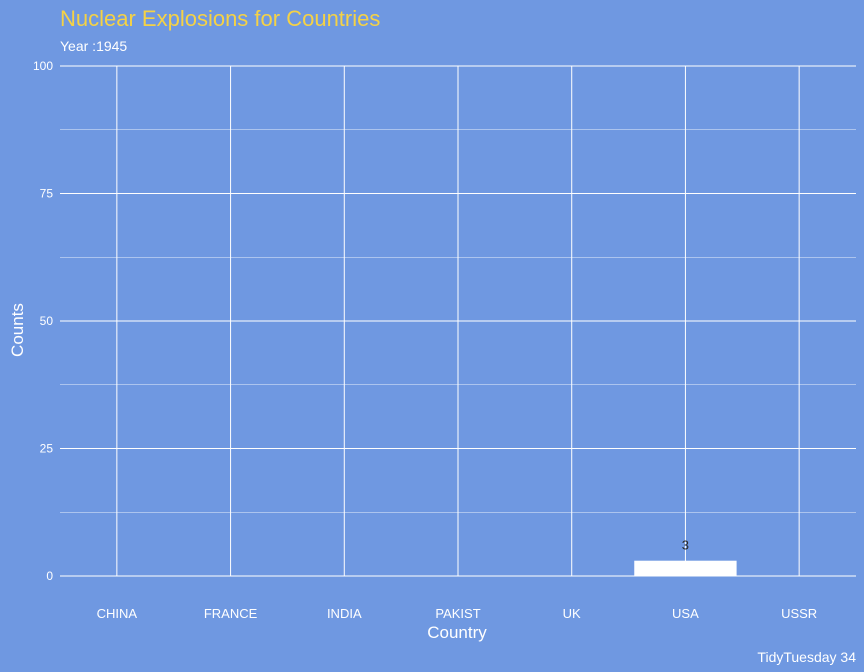  Describe the element at coordinates (806, 657) in the screenshot. I see `chart-caption: TidyTuesday 34` at that location.